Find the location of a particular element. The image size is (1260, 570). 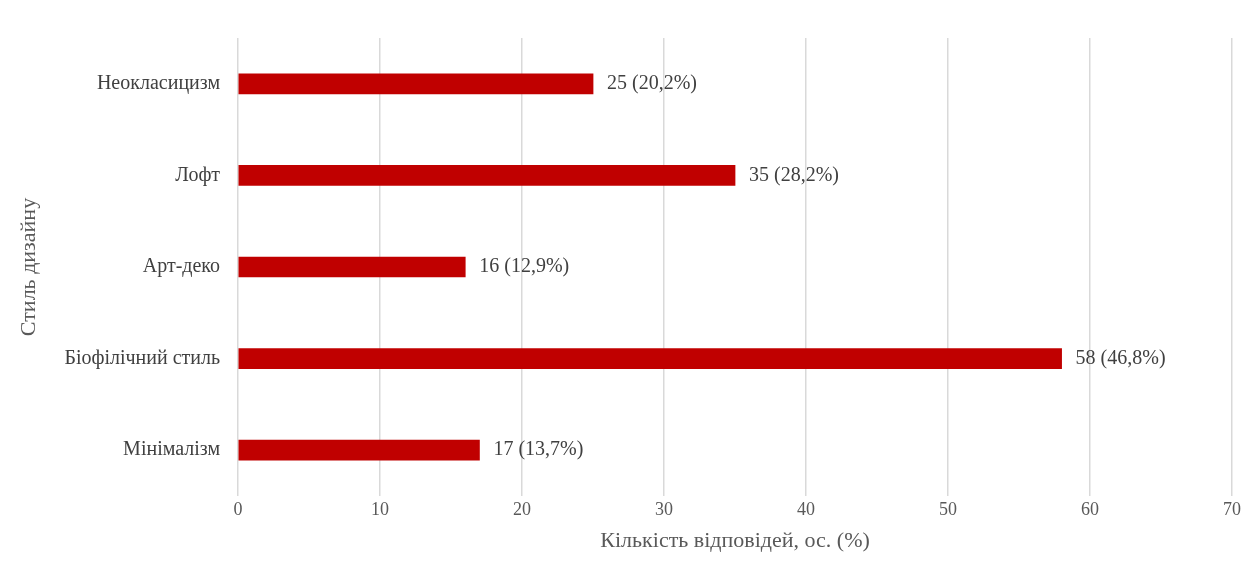

x-tick-label: 20 is located at coordinates (522, 508).